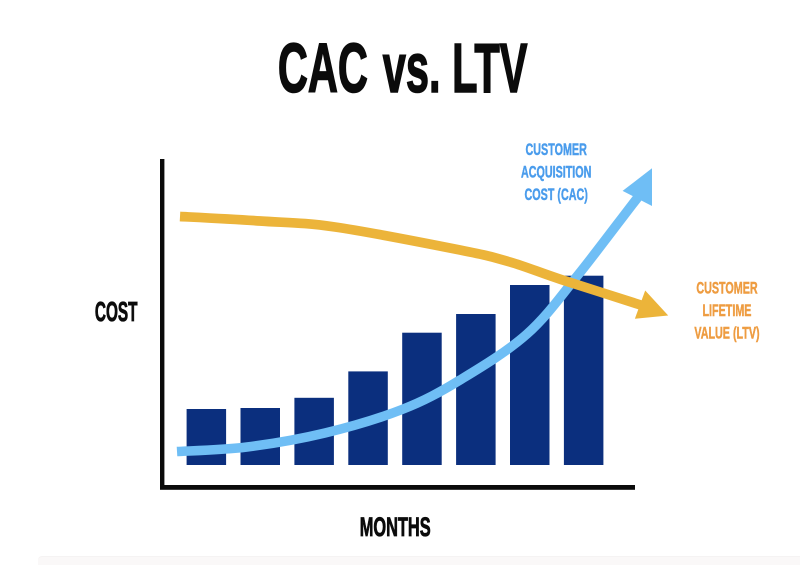 Image resolution: width=800 pixels, height=565 pixels. I want to click on svg-text: CAC, so click(323, 69).